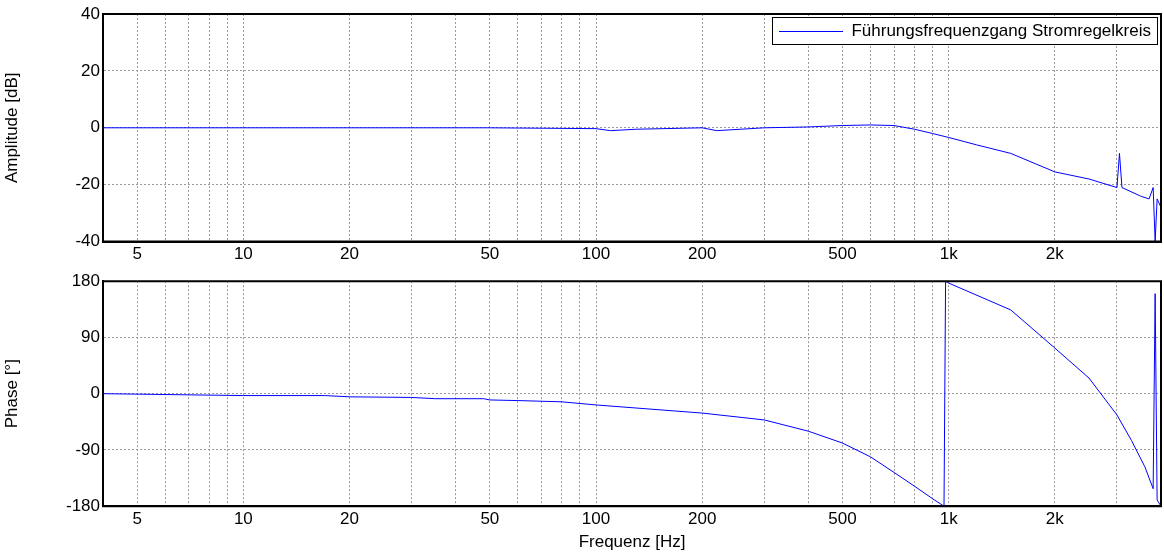  What do you see at coordinates (82, 505) in the screenshot?
I see `y-tick-label: -180` at bounding box center [82, 505].